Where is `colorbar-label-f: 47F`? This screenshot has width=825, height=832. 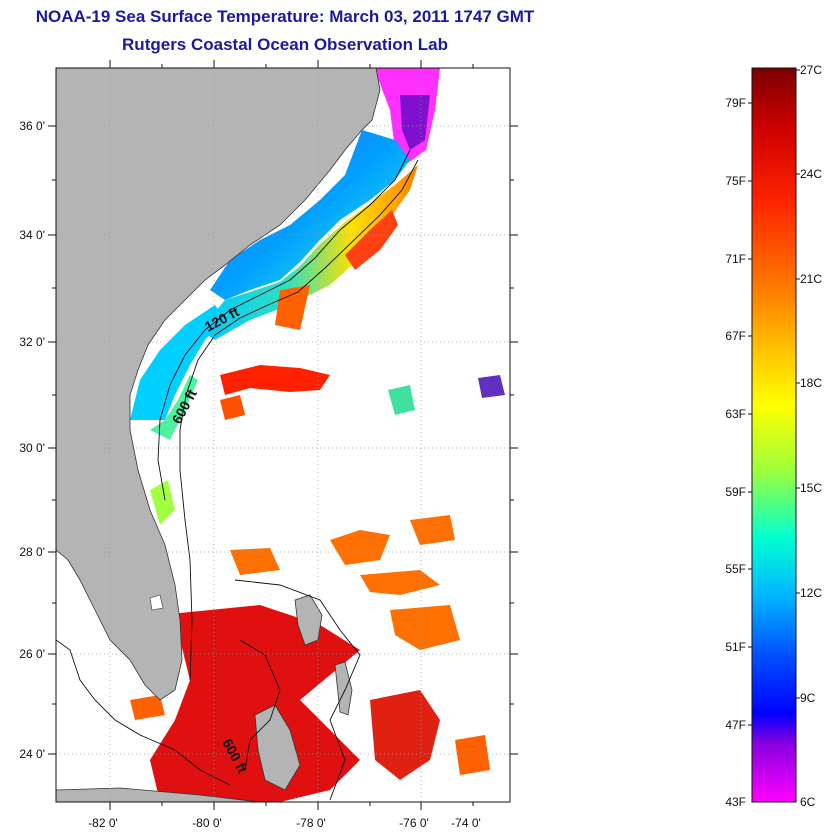 colorbar-label-f: 47F is located at coordinates (735, 725).